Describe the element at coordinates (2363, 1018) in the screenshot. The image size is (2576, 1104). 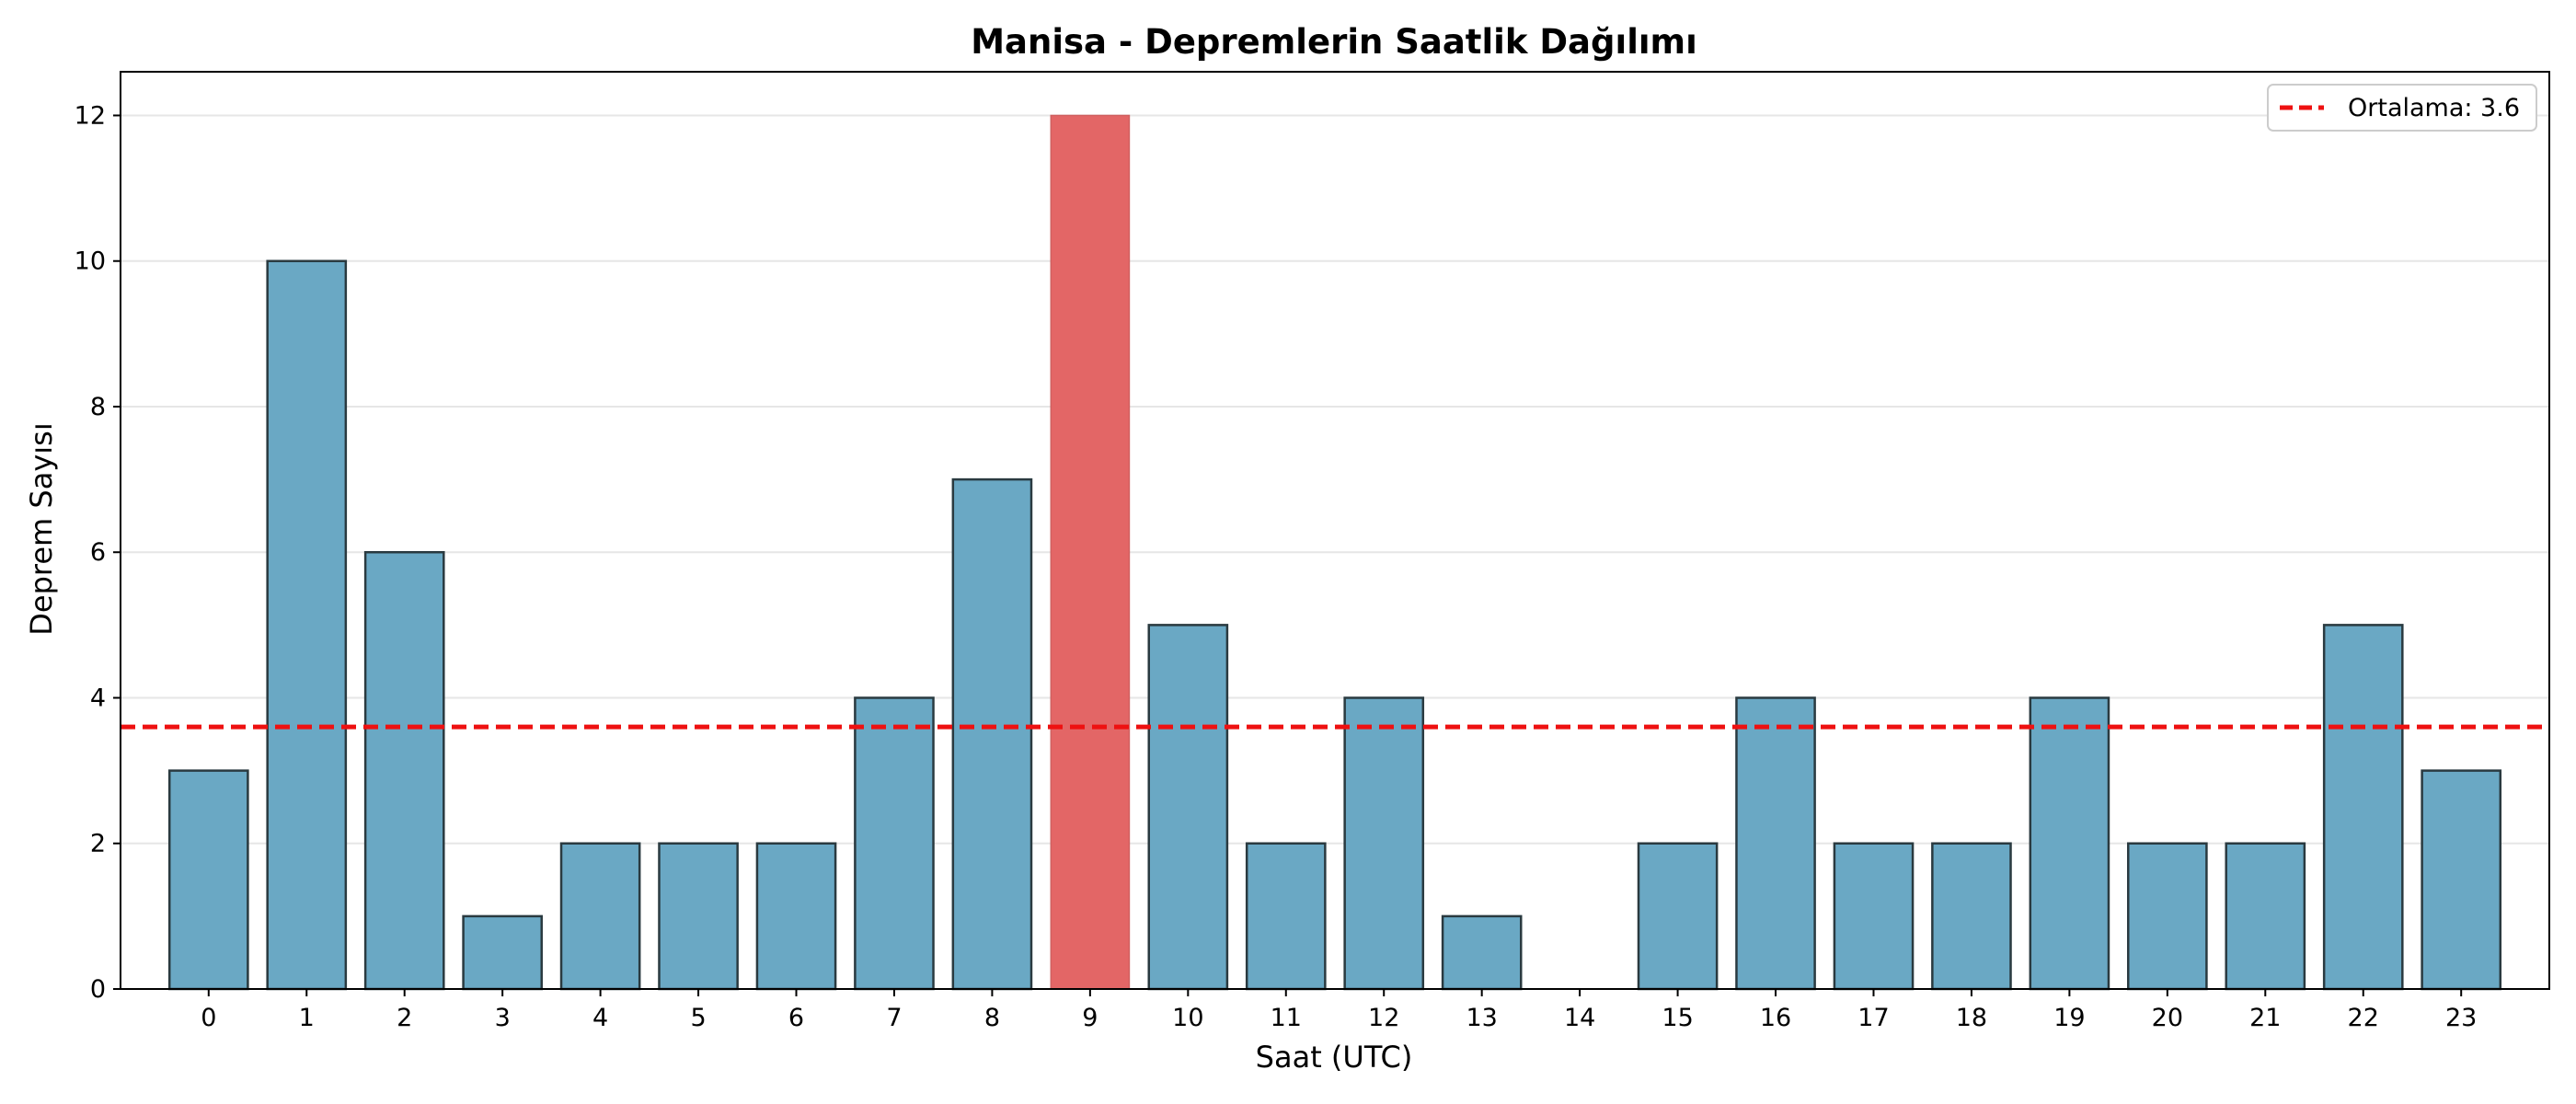
I see `x-tick-label: 22` at that location.